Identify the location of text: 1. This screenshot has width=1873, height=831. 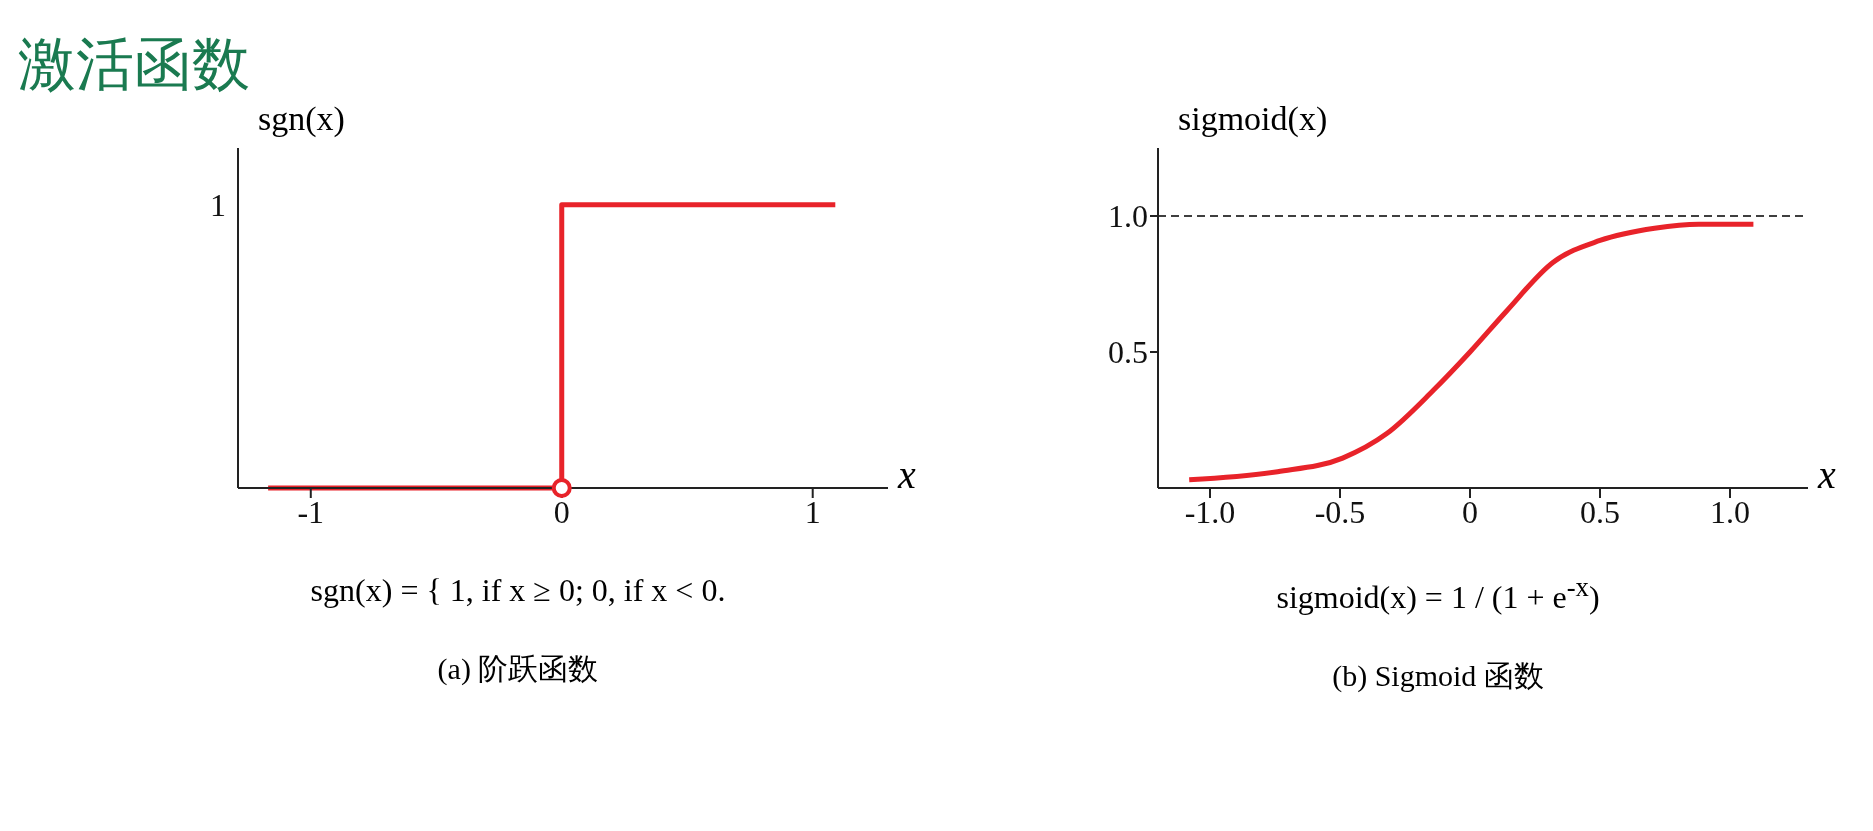
(218, 205).